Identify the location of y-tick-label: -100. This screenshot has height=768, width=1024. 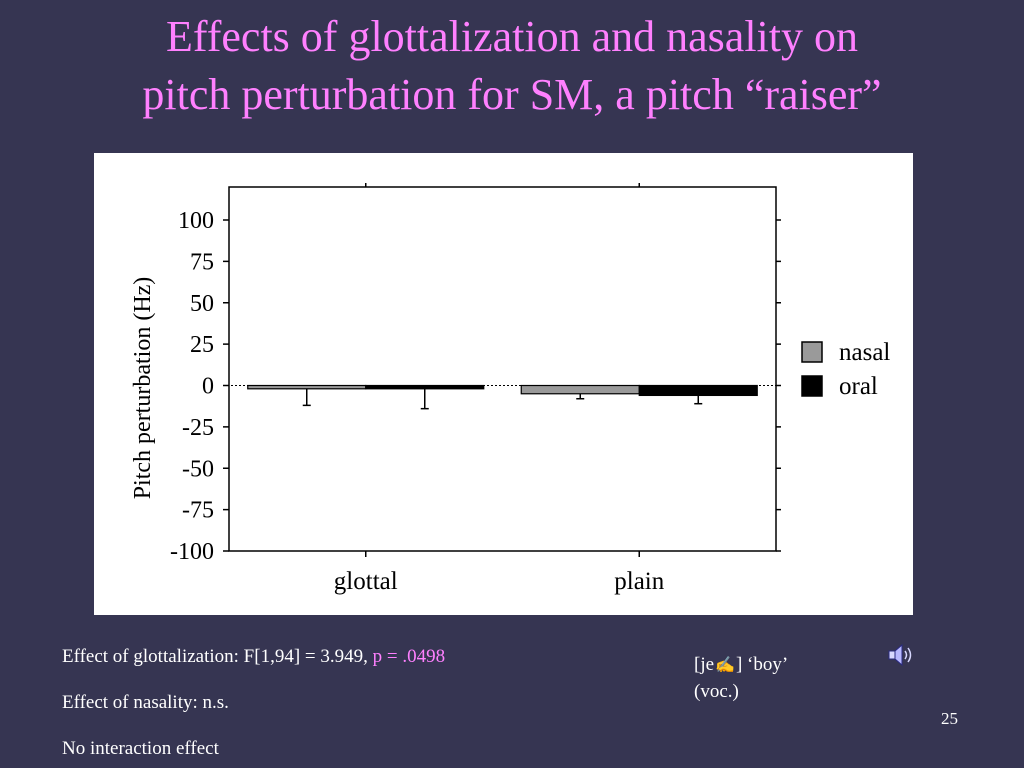
(192, 552).